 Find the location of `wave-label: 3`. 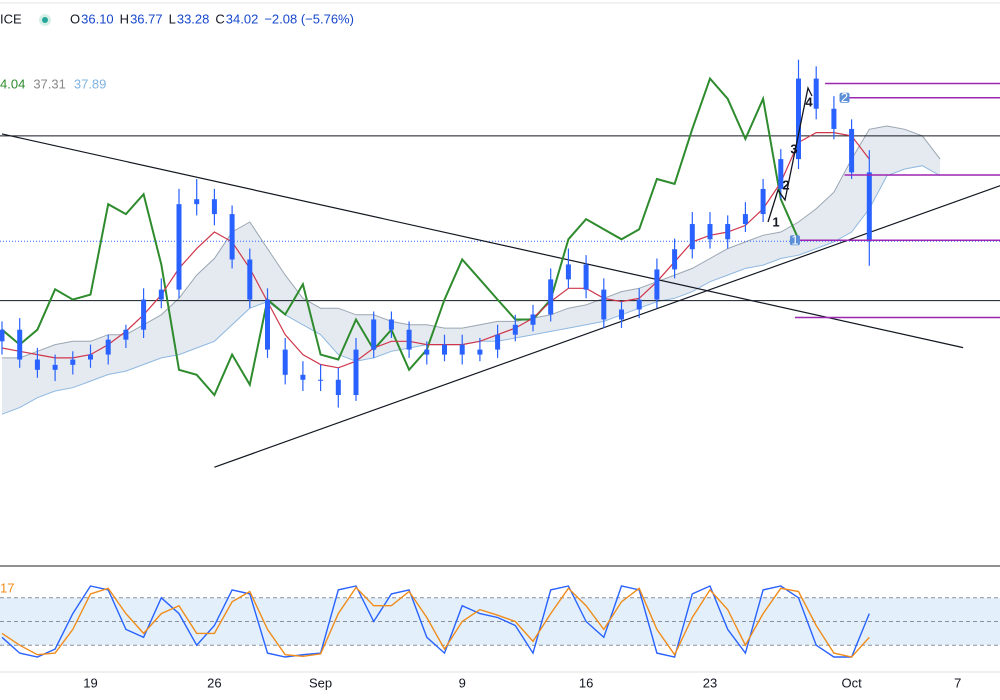

wave-label: 3 is located at coordinates (793, 148).